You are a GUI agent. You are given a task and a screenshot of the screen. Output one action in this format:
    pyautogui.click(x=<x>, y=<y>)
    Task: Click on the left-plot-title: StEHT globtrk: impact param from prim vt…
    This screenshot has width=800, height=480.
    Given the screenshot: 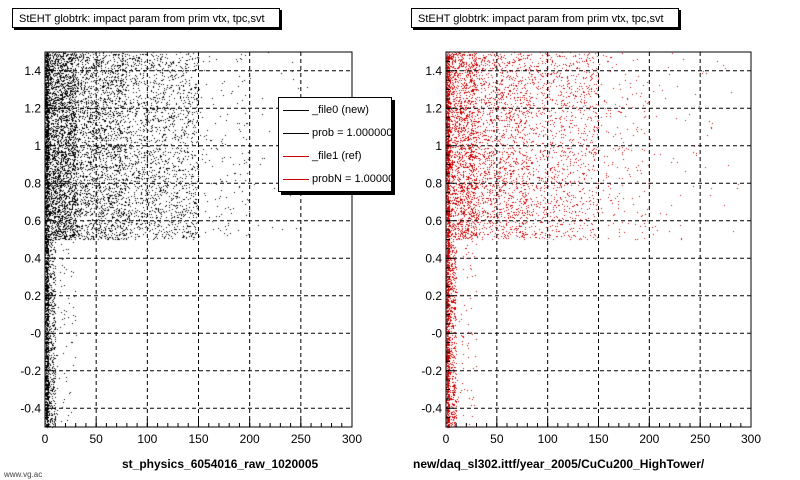 What is the action you would take?
    pyautogui.click(x=146, y=18)
    